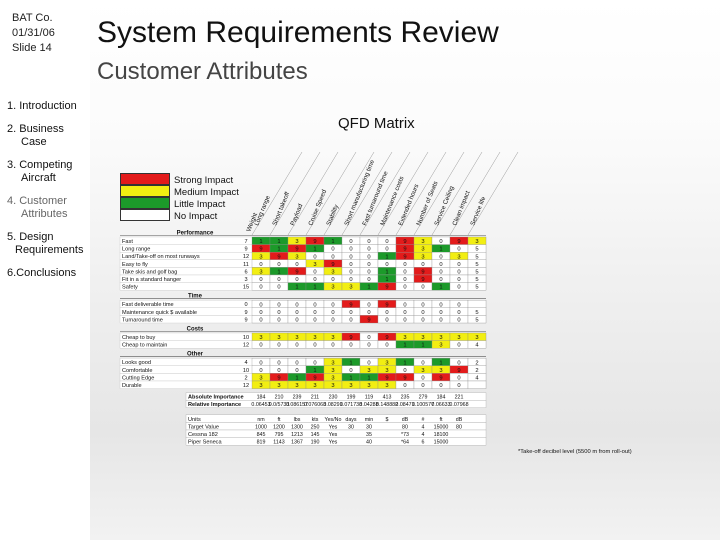  I want to click on relative-importance-value: 0.08471, so click(404, 405).